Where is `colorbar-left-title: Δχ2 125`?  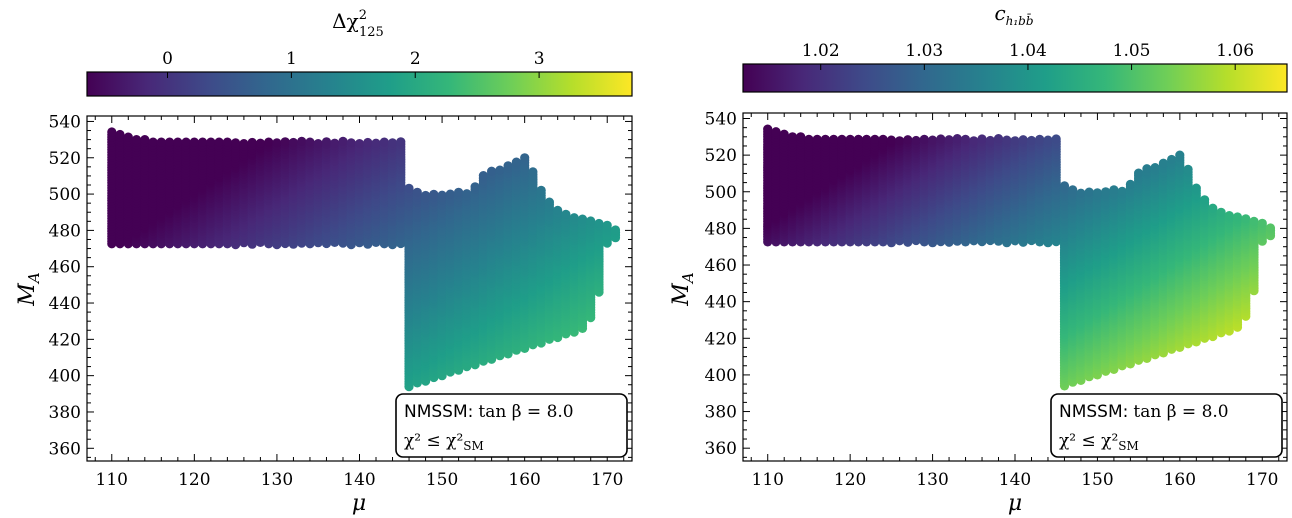
colorbar-left-title: Δχ2 125 is located at coordinates (358, 24).